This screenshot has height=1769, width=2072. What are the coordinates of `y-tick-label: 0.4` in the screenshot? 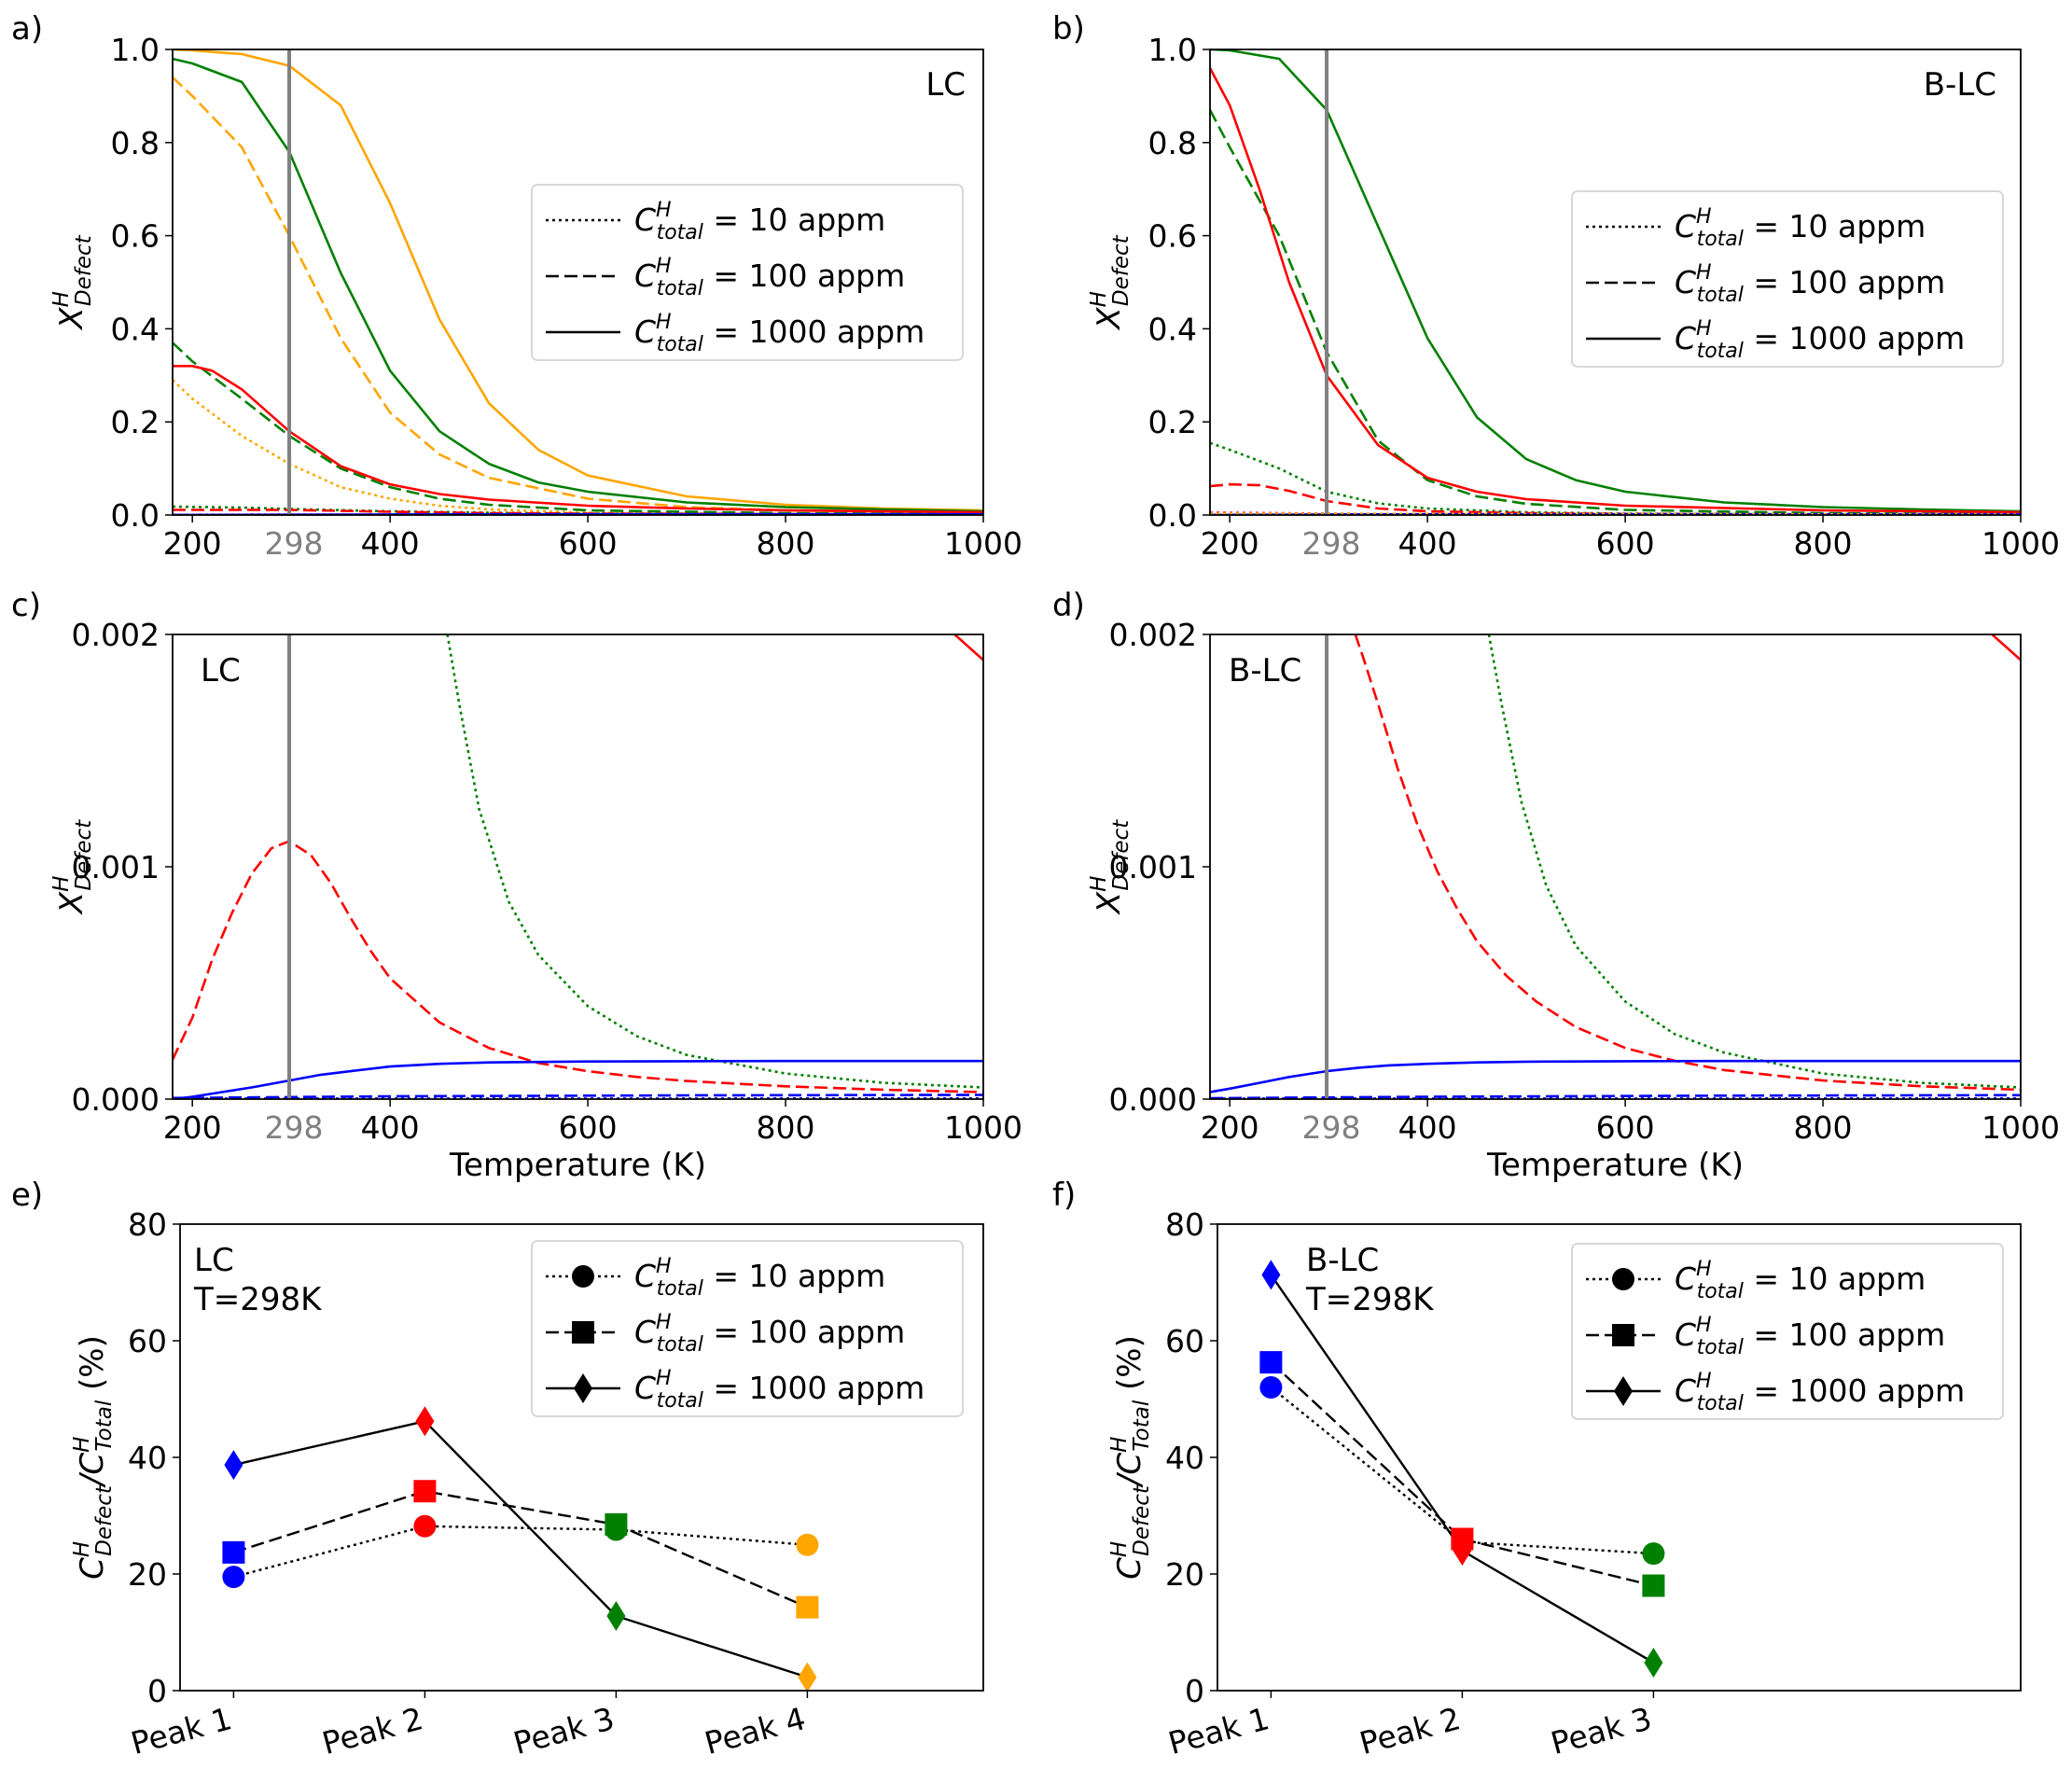 It's located at (1172, 329).